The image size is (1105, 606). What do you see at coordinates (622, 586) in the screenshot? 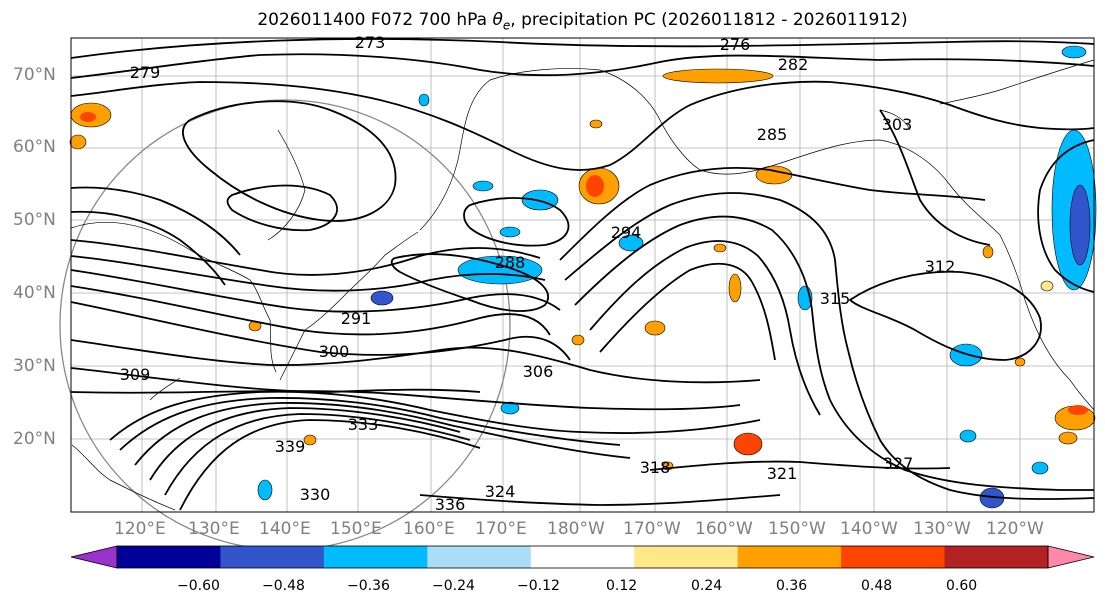
I see `colorbar-tick-label: 0.12` at bounding box center [622, 586].